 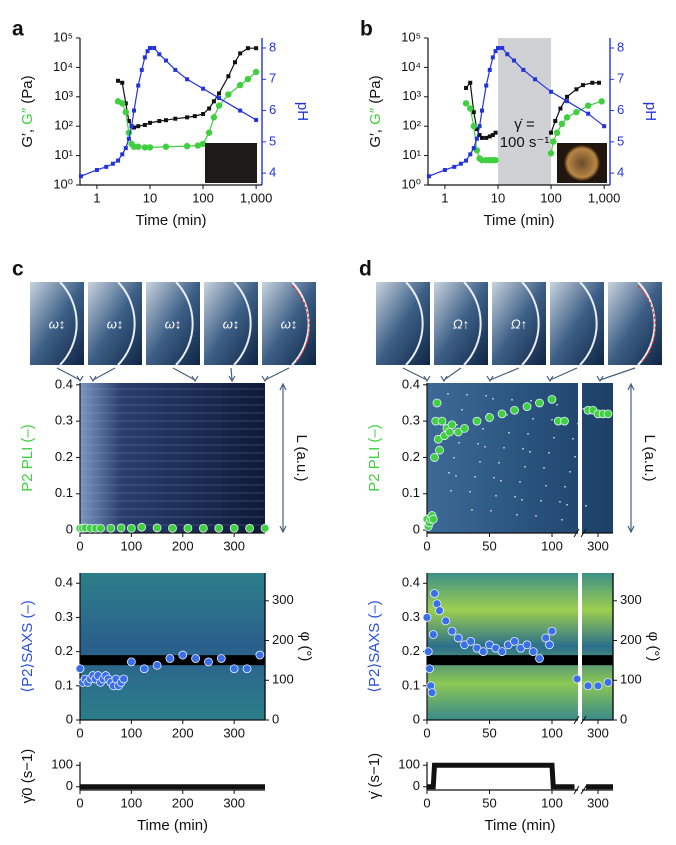 I want to click on inset-photo, so click(x=231, y=163).